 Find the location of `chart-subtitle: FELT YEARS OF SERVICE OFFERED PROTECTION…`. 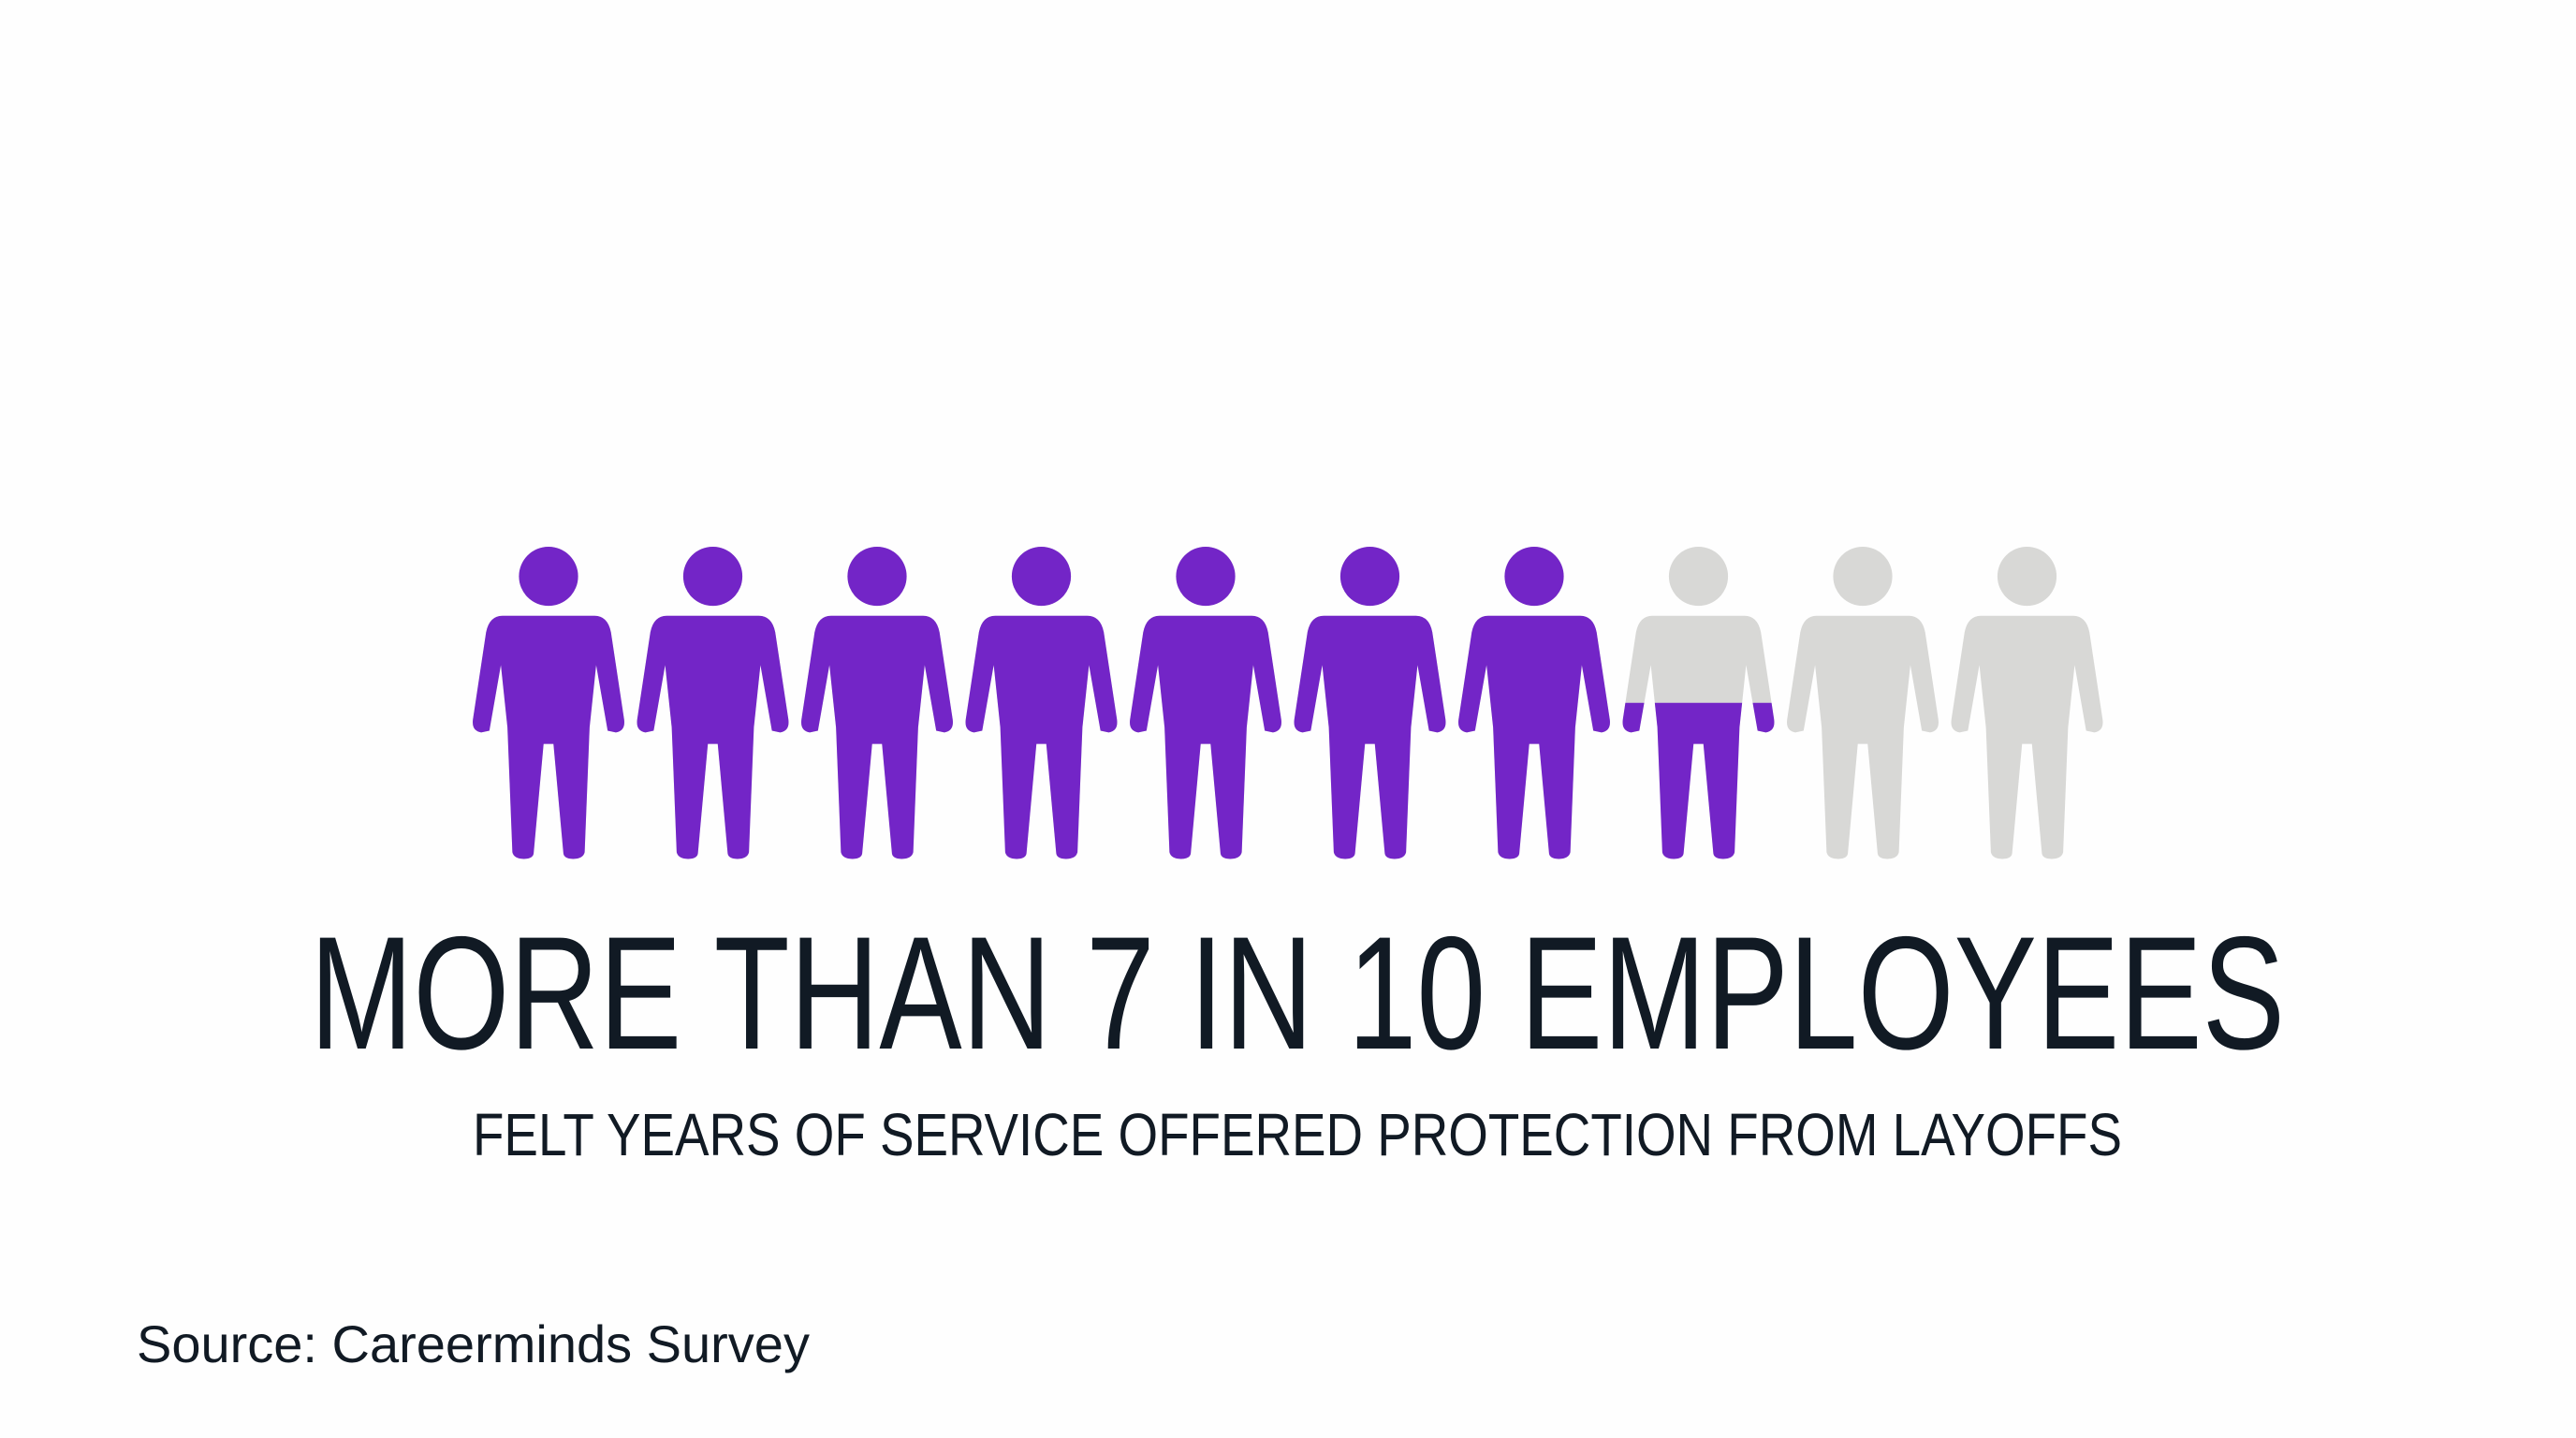

chart-subtitle: FELT YEARS OF SERVICE OFFERED PROTECTION… is located at coordinates (1297, 1134).